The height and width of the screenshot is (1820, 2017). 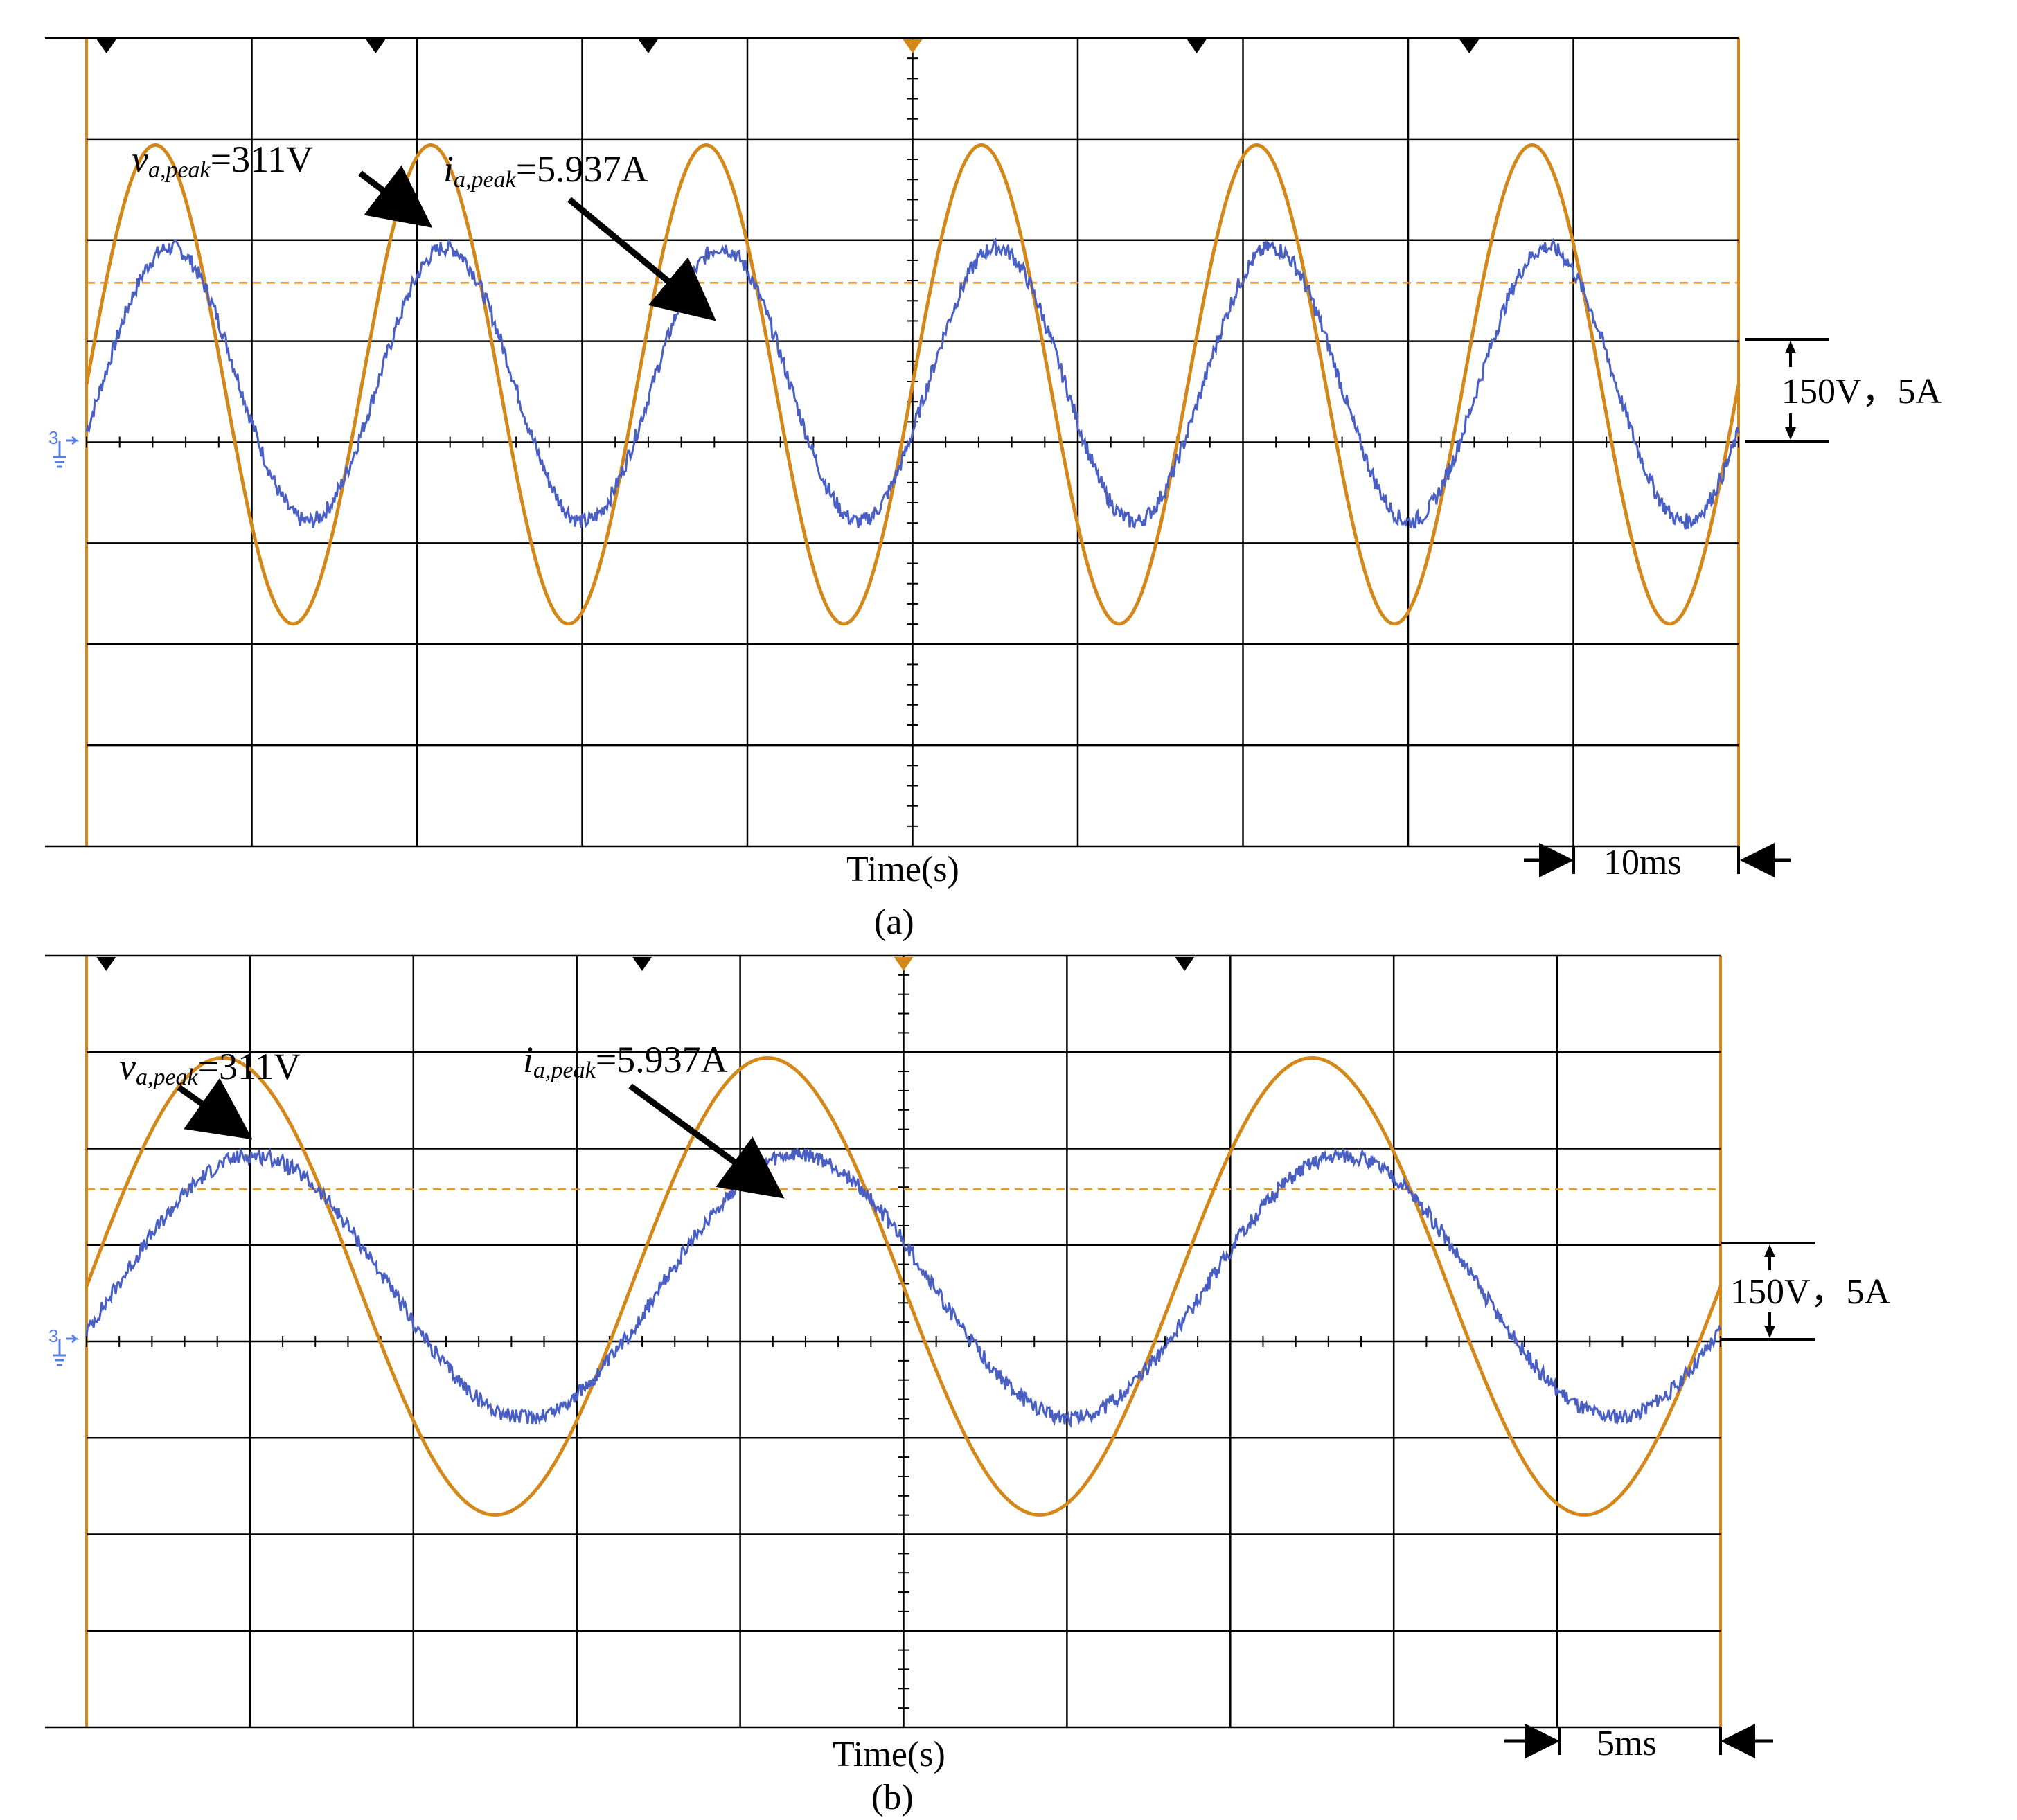 What do you see at coordinates (902, 869) in the screenshot?
I see `x-axis-label-a: Time(s)` at bounding box center [902, 869].